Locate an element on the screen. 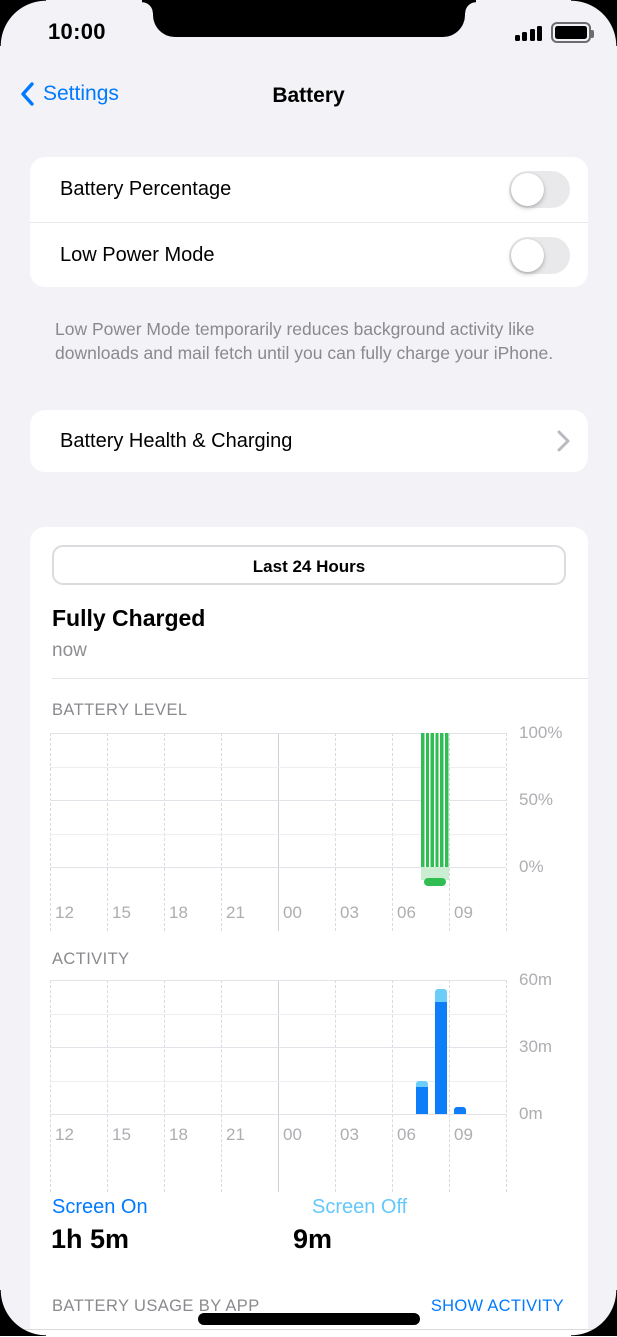 The height and width of the screenshot is (1337, 617). battery-usage-by-app-label: BATTERY USAGE BY APP is located at coordinates (156, 1306).